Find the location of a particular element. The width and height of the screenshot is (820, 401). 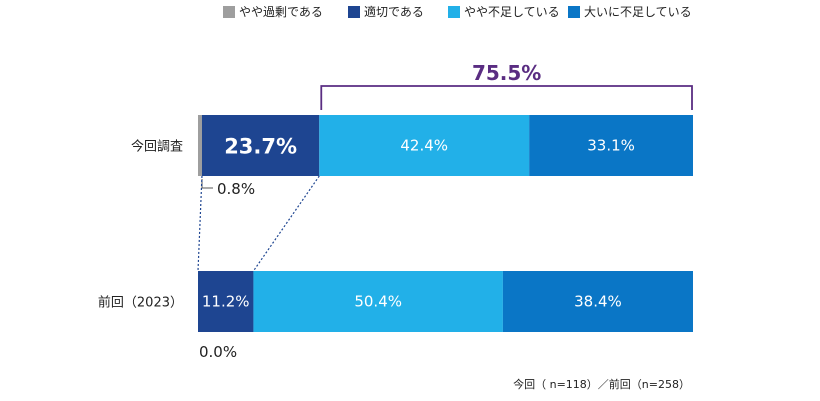

value-label-r0-s1: 23.7% is located at coordinates (260, 147).